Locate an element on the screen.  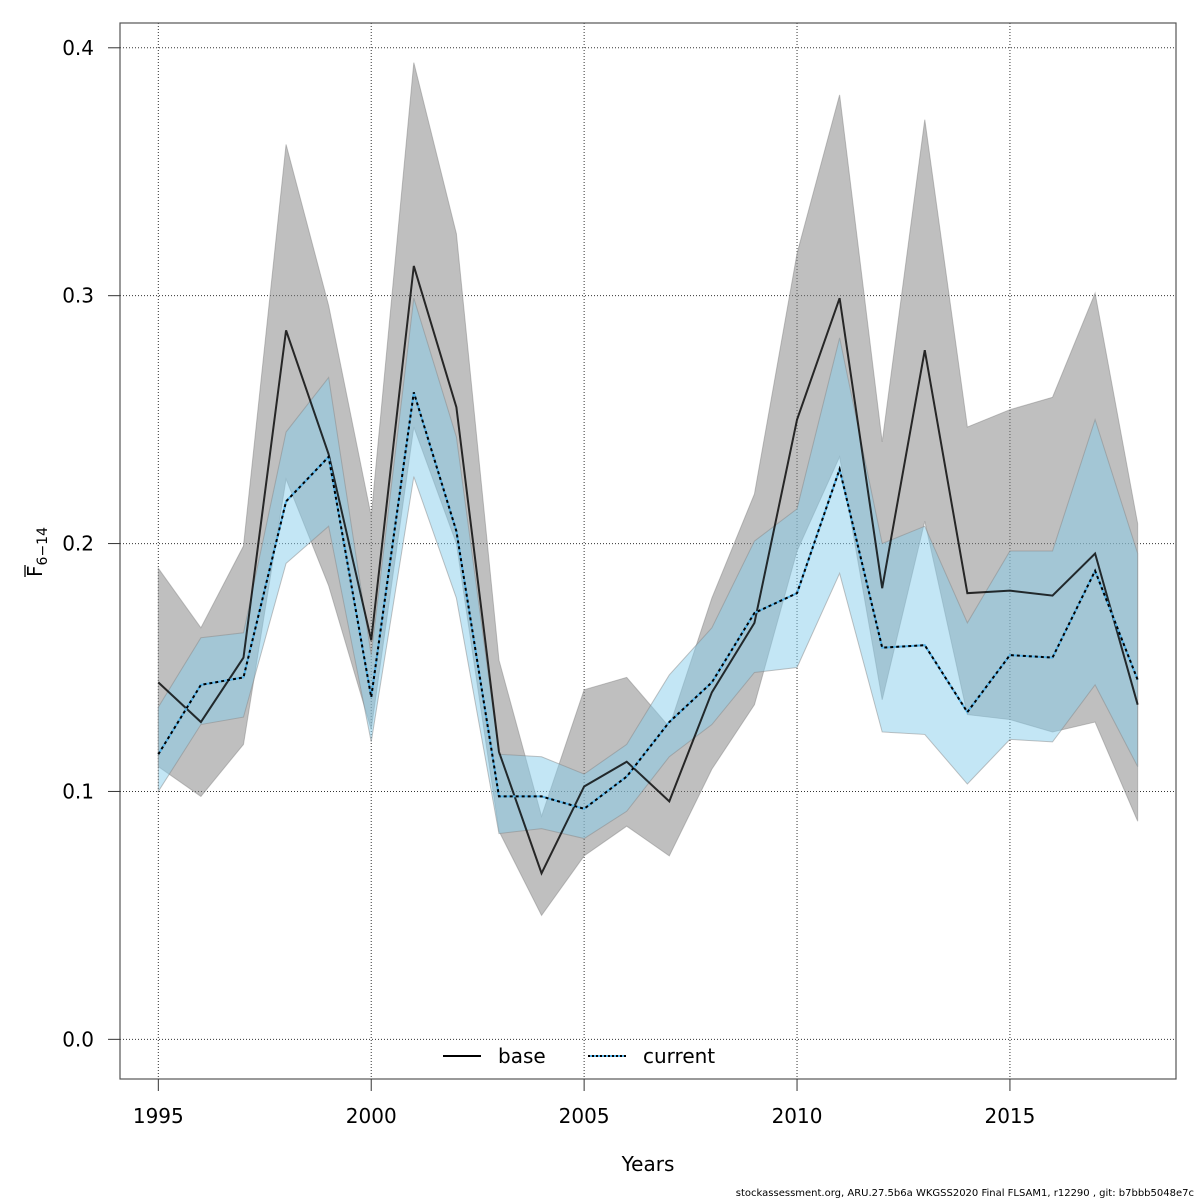
legend-base-label: base is located at coordinates (522, 1056).